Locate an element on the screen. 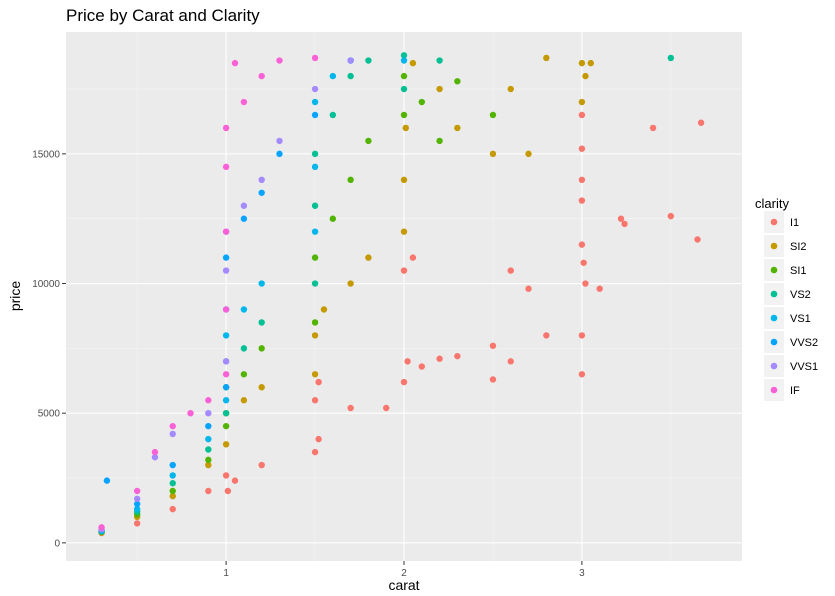 This screenshot has width=835, height=596. y-axis: 0 5000 10000 15000 is located at coordinates (49, 349).